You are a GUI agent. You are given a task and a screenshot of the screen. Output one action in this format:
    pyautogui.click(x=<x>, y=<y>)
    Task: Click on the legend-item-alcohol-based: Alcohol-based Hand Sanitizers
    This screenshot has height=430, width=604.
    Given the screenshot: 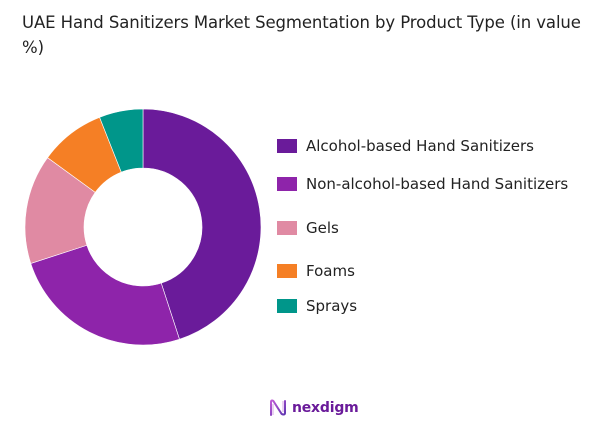 What is the action you would take?
    pyautogui.click(x=405, y=146)
    